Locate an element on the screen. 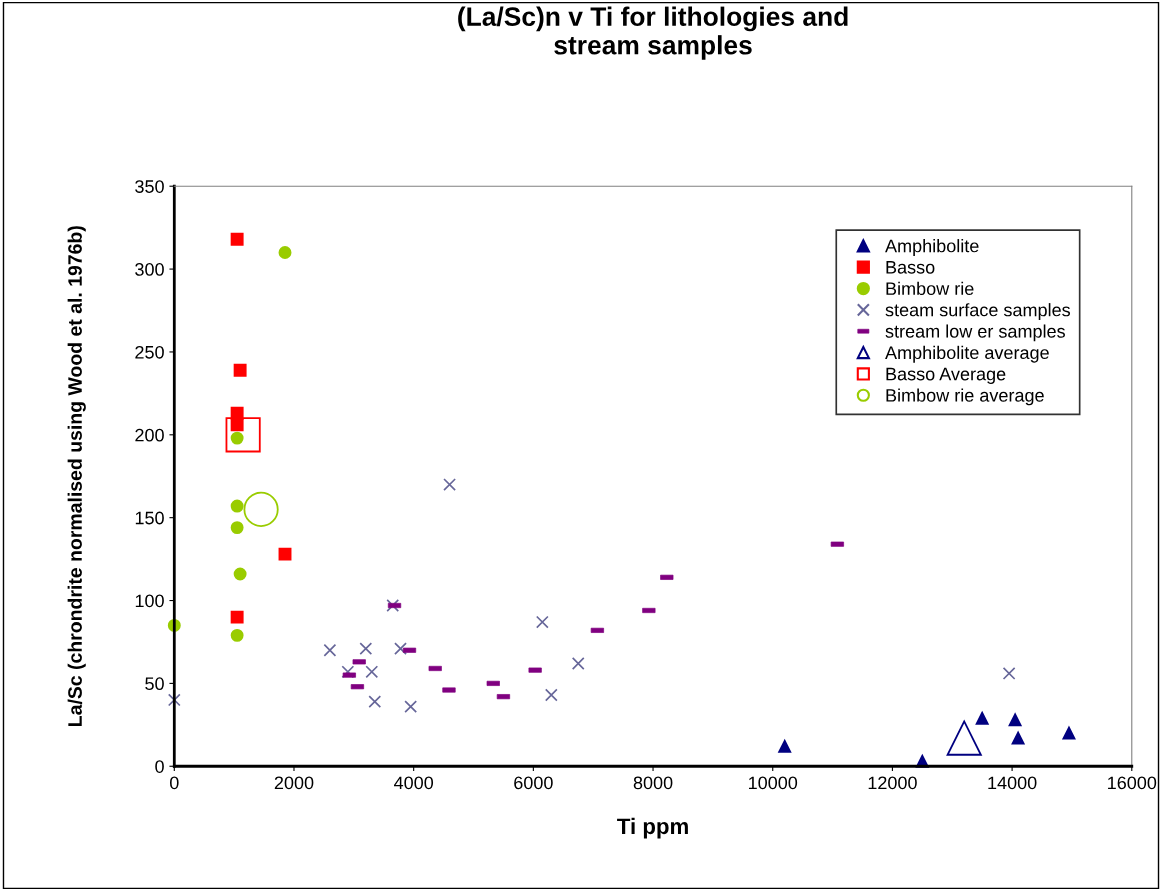  x-tick-label: 14000 is located at coordinates (1012, 783).